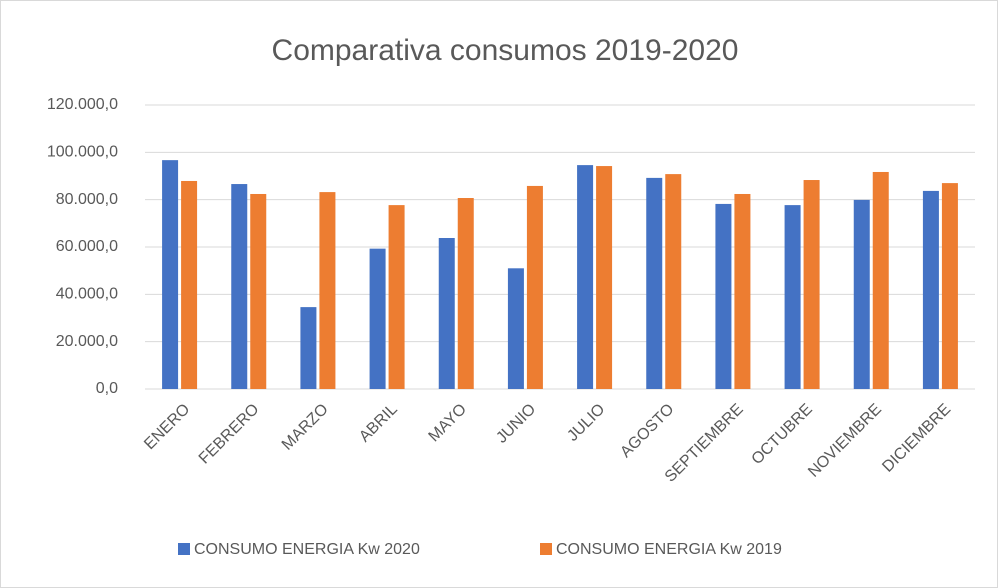 The height and width of the screenshot is (588, 998). I want to click on chart-title: Comparativa consumos 2019-2020, so click(505, 50).